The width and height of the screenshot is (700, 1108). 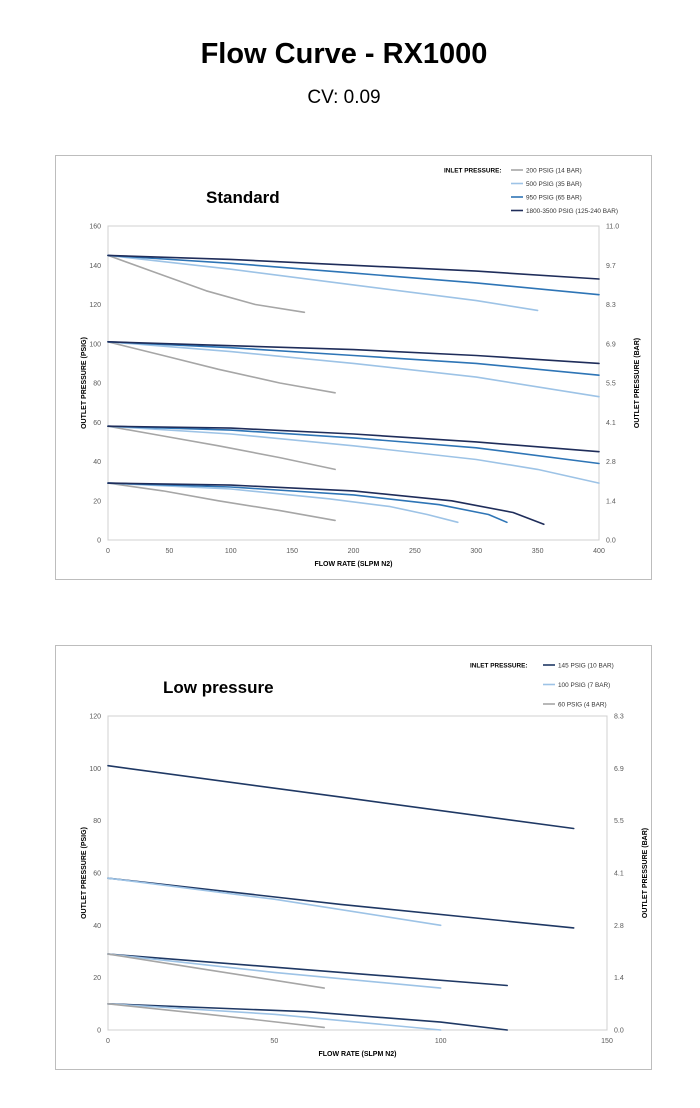 What do you see at coordinates (243, 197) in the screenshot?
I see `chart-title: Standard` at bounding box center [243, 197].